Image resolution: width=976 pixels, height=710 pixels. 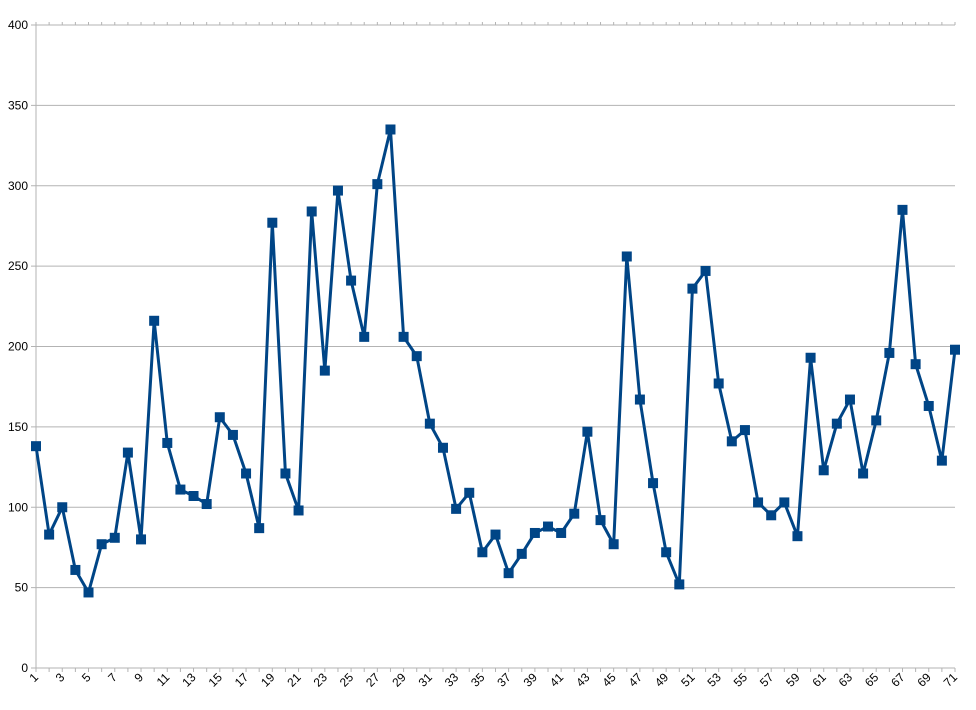 I want to click on x-tick-label: 31, so click(x=426, y=680).